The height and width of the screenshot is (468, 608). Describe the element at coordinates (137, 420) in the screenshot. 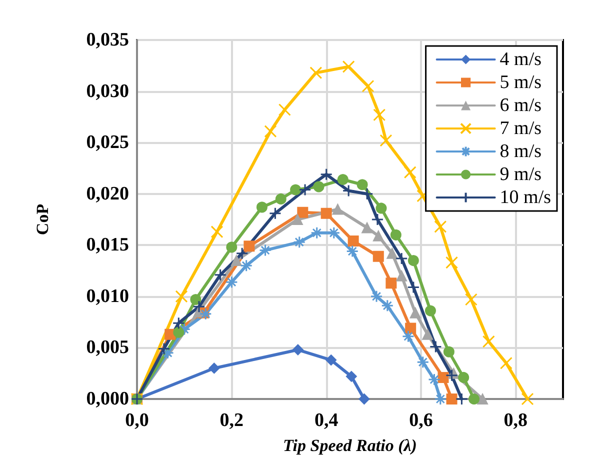

I see `x-tick-label: 0,0` at that location.